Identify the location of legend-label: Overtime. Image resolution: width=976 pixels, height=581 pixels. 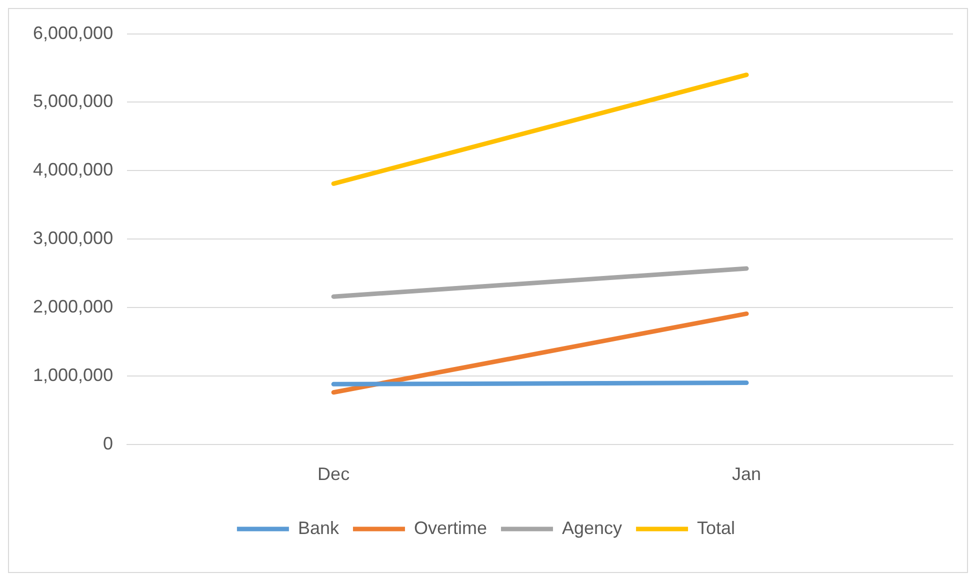
(450, 528).